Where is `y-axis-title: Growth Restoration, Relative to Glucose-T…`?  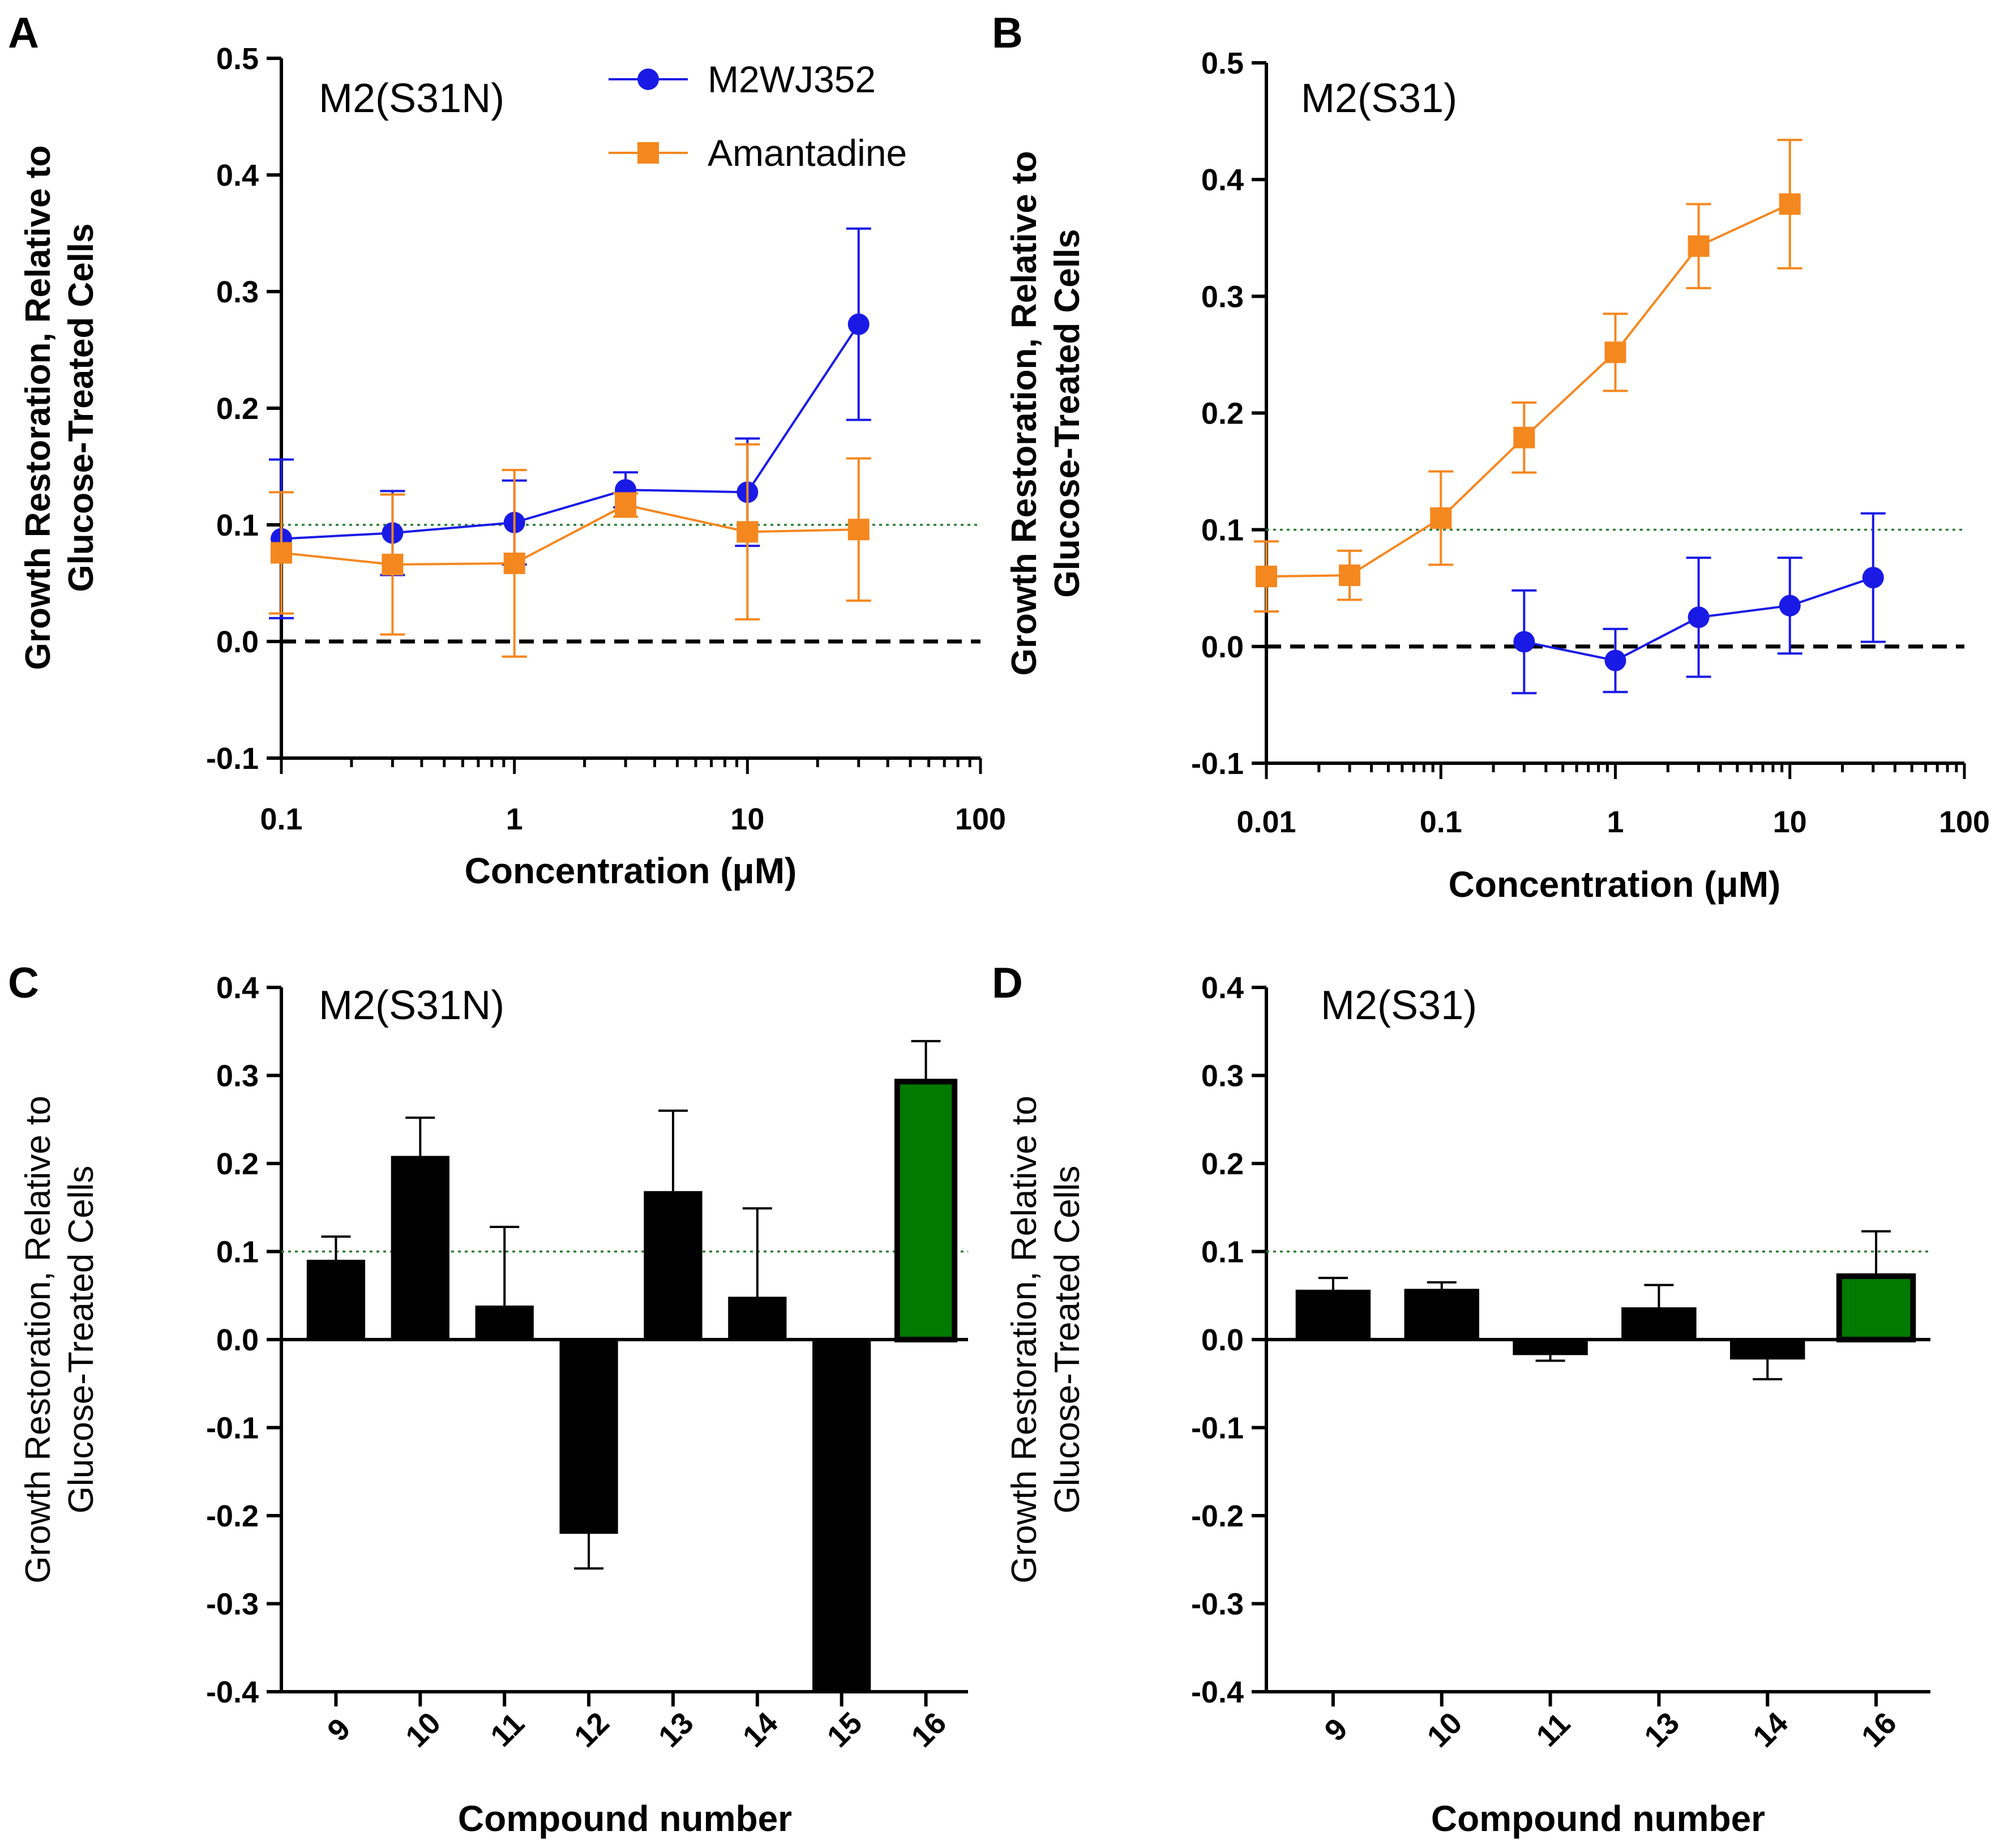
y-axis-title: Growth Restoration, Relative to Glucose-T… is located at coordinates (1046, 413).